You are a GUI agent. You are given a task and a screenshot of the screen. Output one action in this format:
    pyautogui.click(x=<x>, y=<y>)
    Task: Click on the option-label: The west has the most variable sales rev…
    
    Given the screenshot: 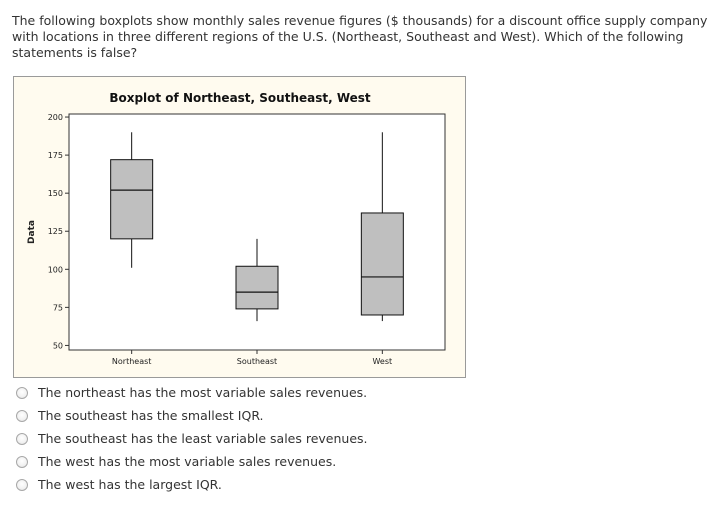 What is the action you would take?
    pyautogui.click(x=187, y=461)
    